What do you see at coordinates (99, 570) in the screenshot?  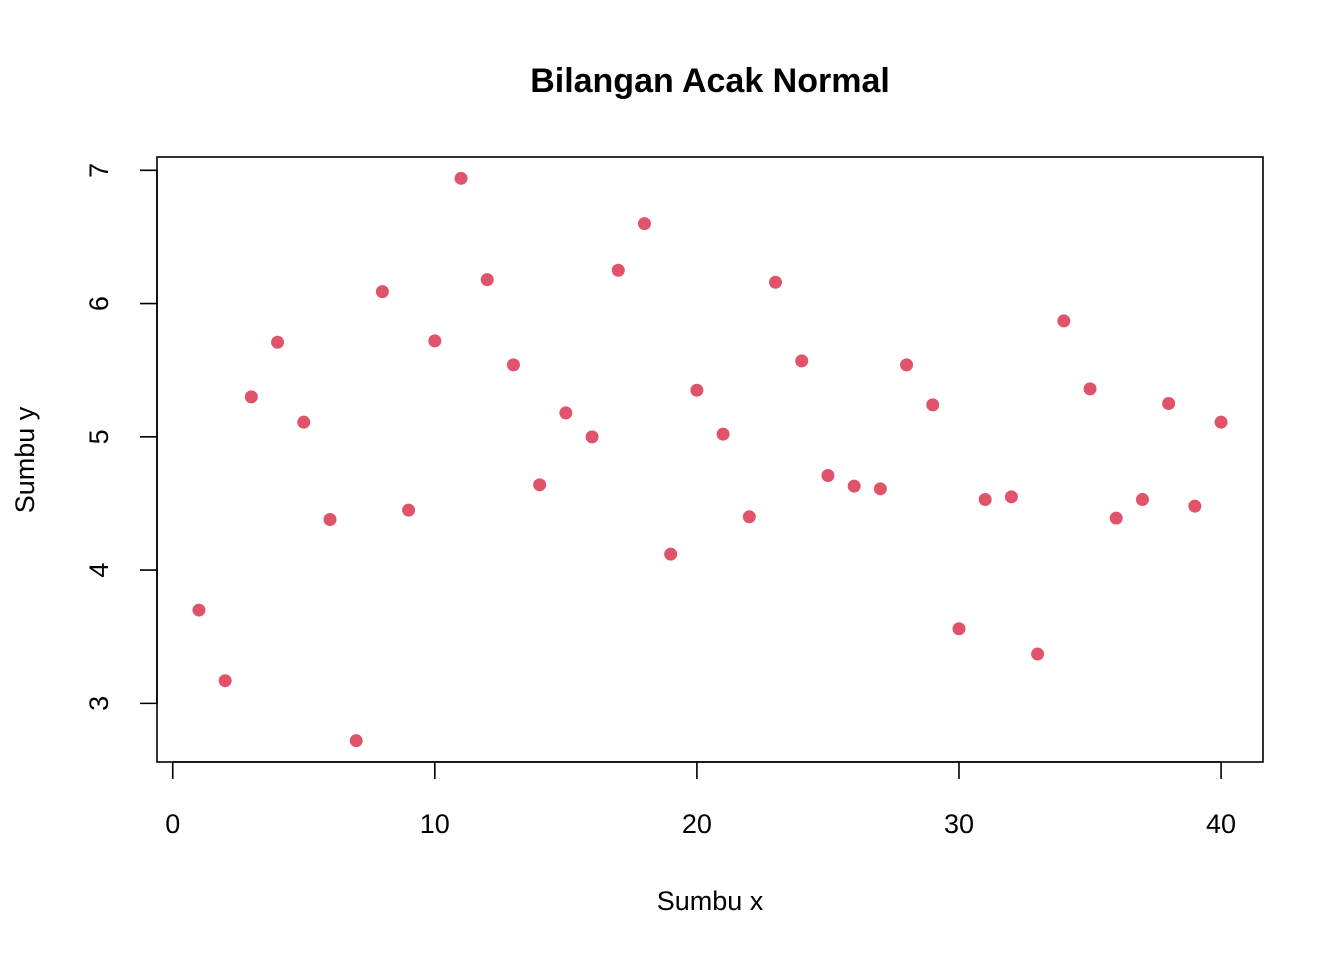 I see `y-tick-label: 4` at bounding box center [99, 570].